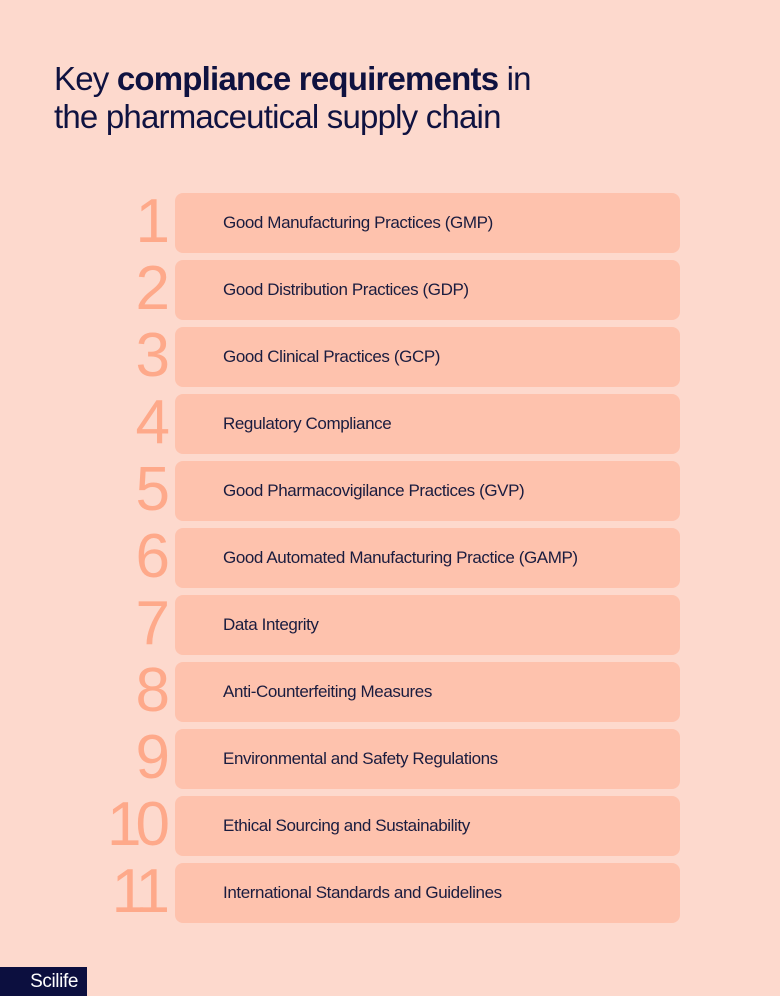 The width and height of the screenshot is (780, 996). What do you see at coordinates (153, 690) in the screenshot?
I see `item-number: 8` at bounding box center [153, 690].